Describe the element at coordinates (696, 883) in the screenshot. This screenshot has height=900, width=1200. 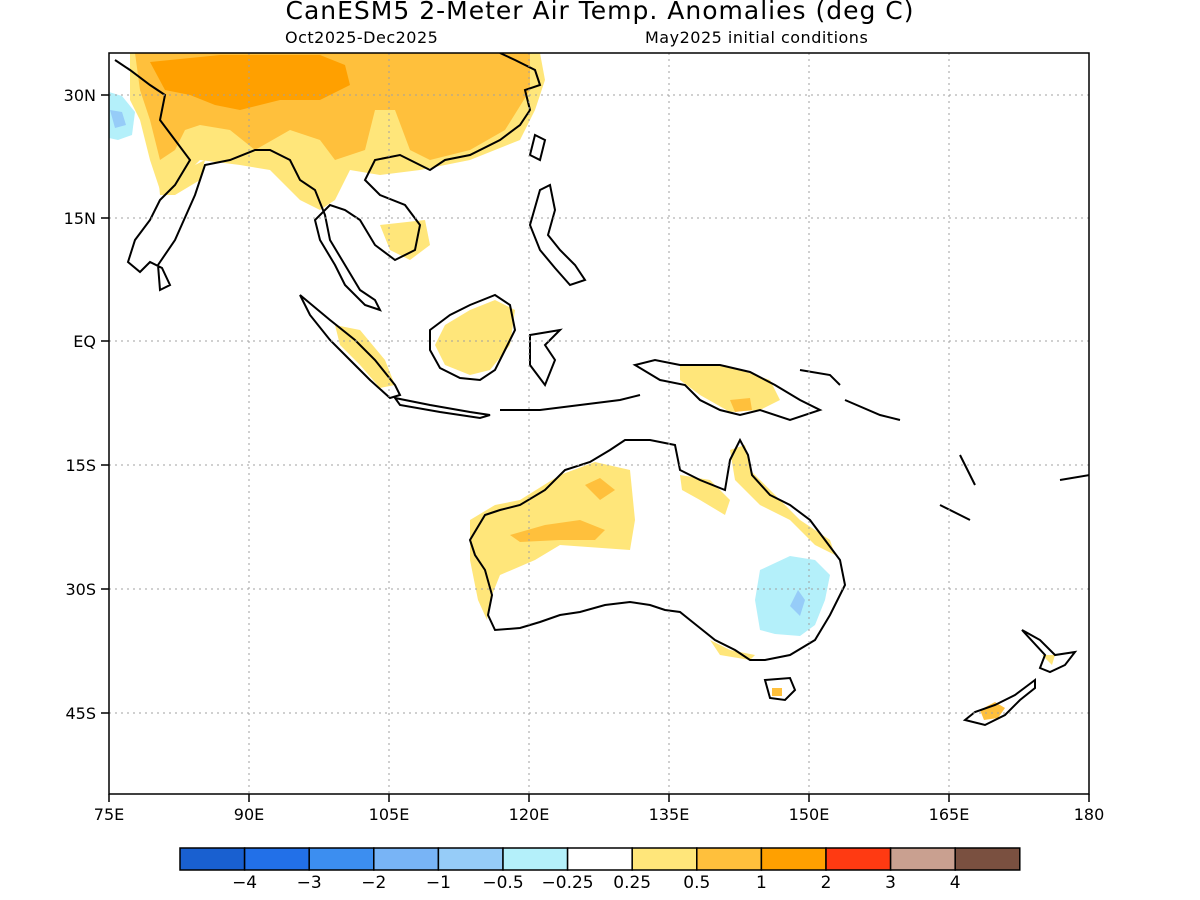
I see `colorbar-label: 0.5` at that location.